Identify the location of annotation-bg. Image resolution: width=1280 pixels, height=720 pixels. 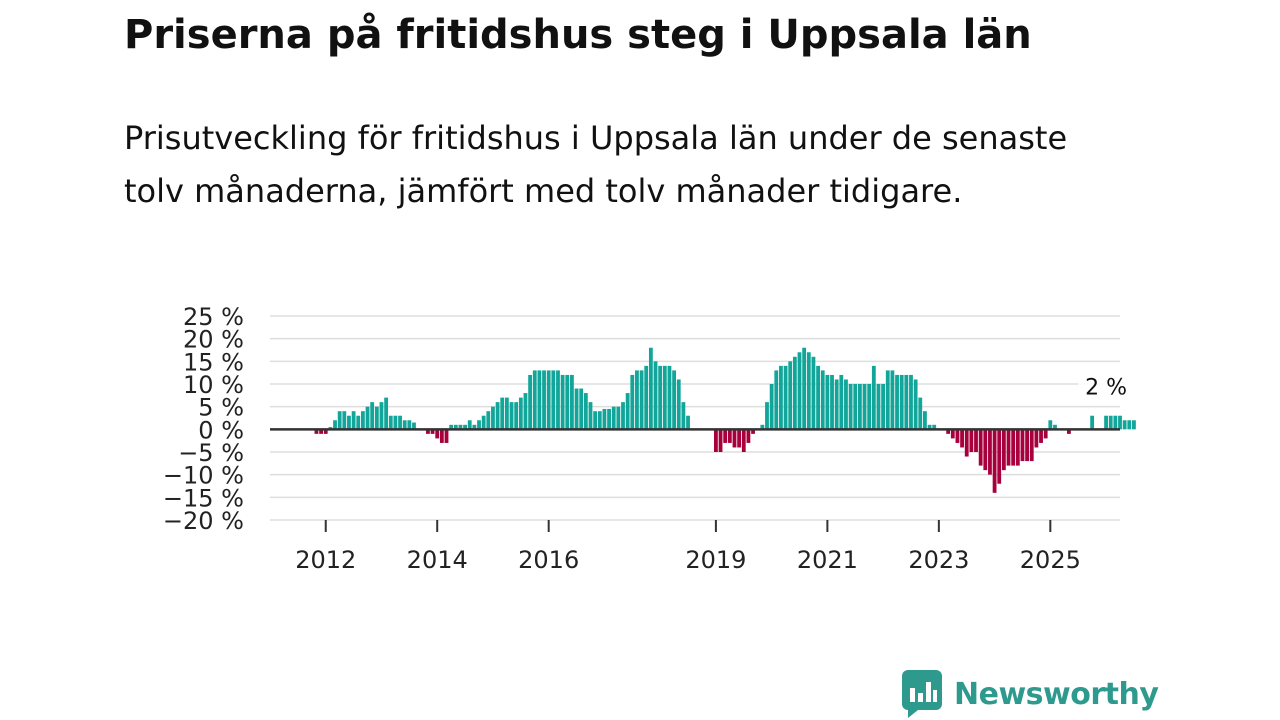
(1106, 387).